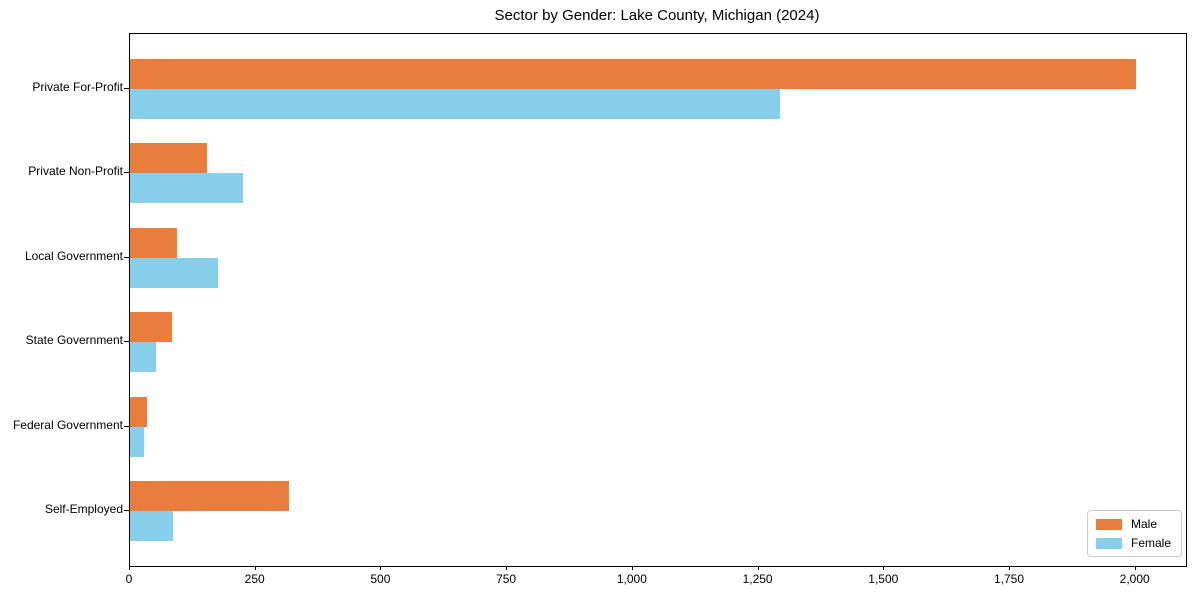  I want to click on y-tick-label: Federal Government, so click(67, 424).